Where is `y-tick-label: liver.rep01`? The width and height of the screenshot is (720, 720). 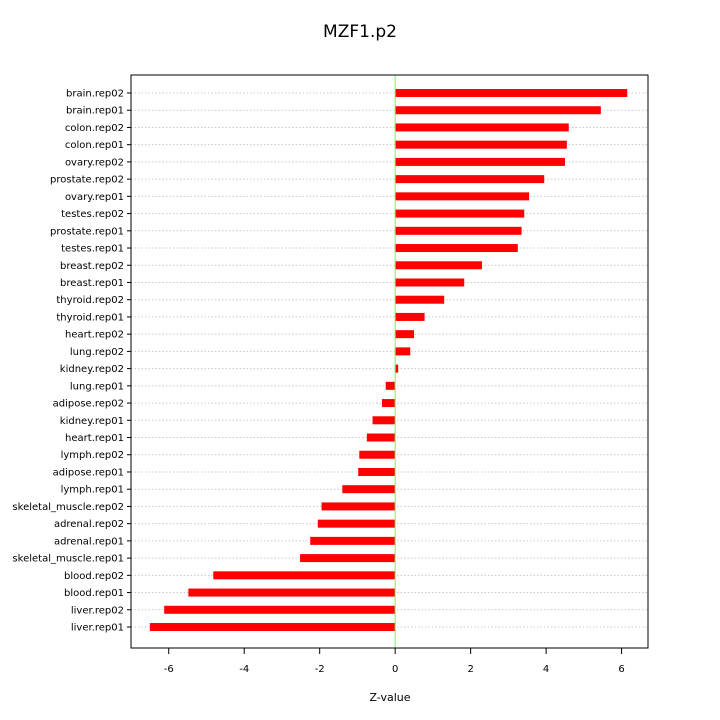 y-tick-label: liver.rep01 is located at coordinates (97, 628).